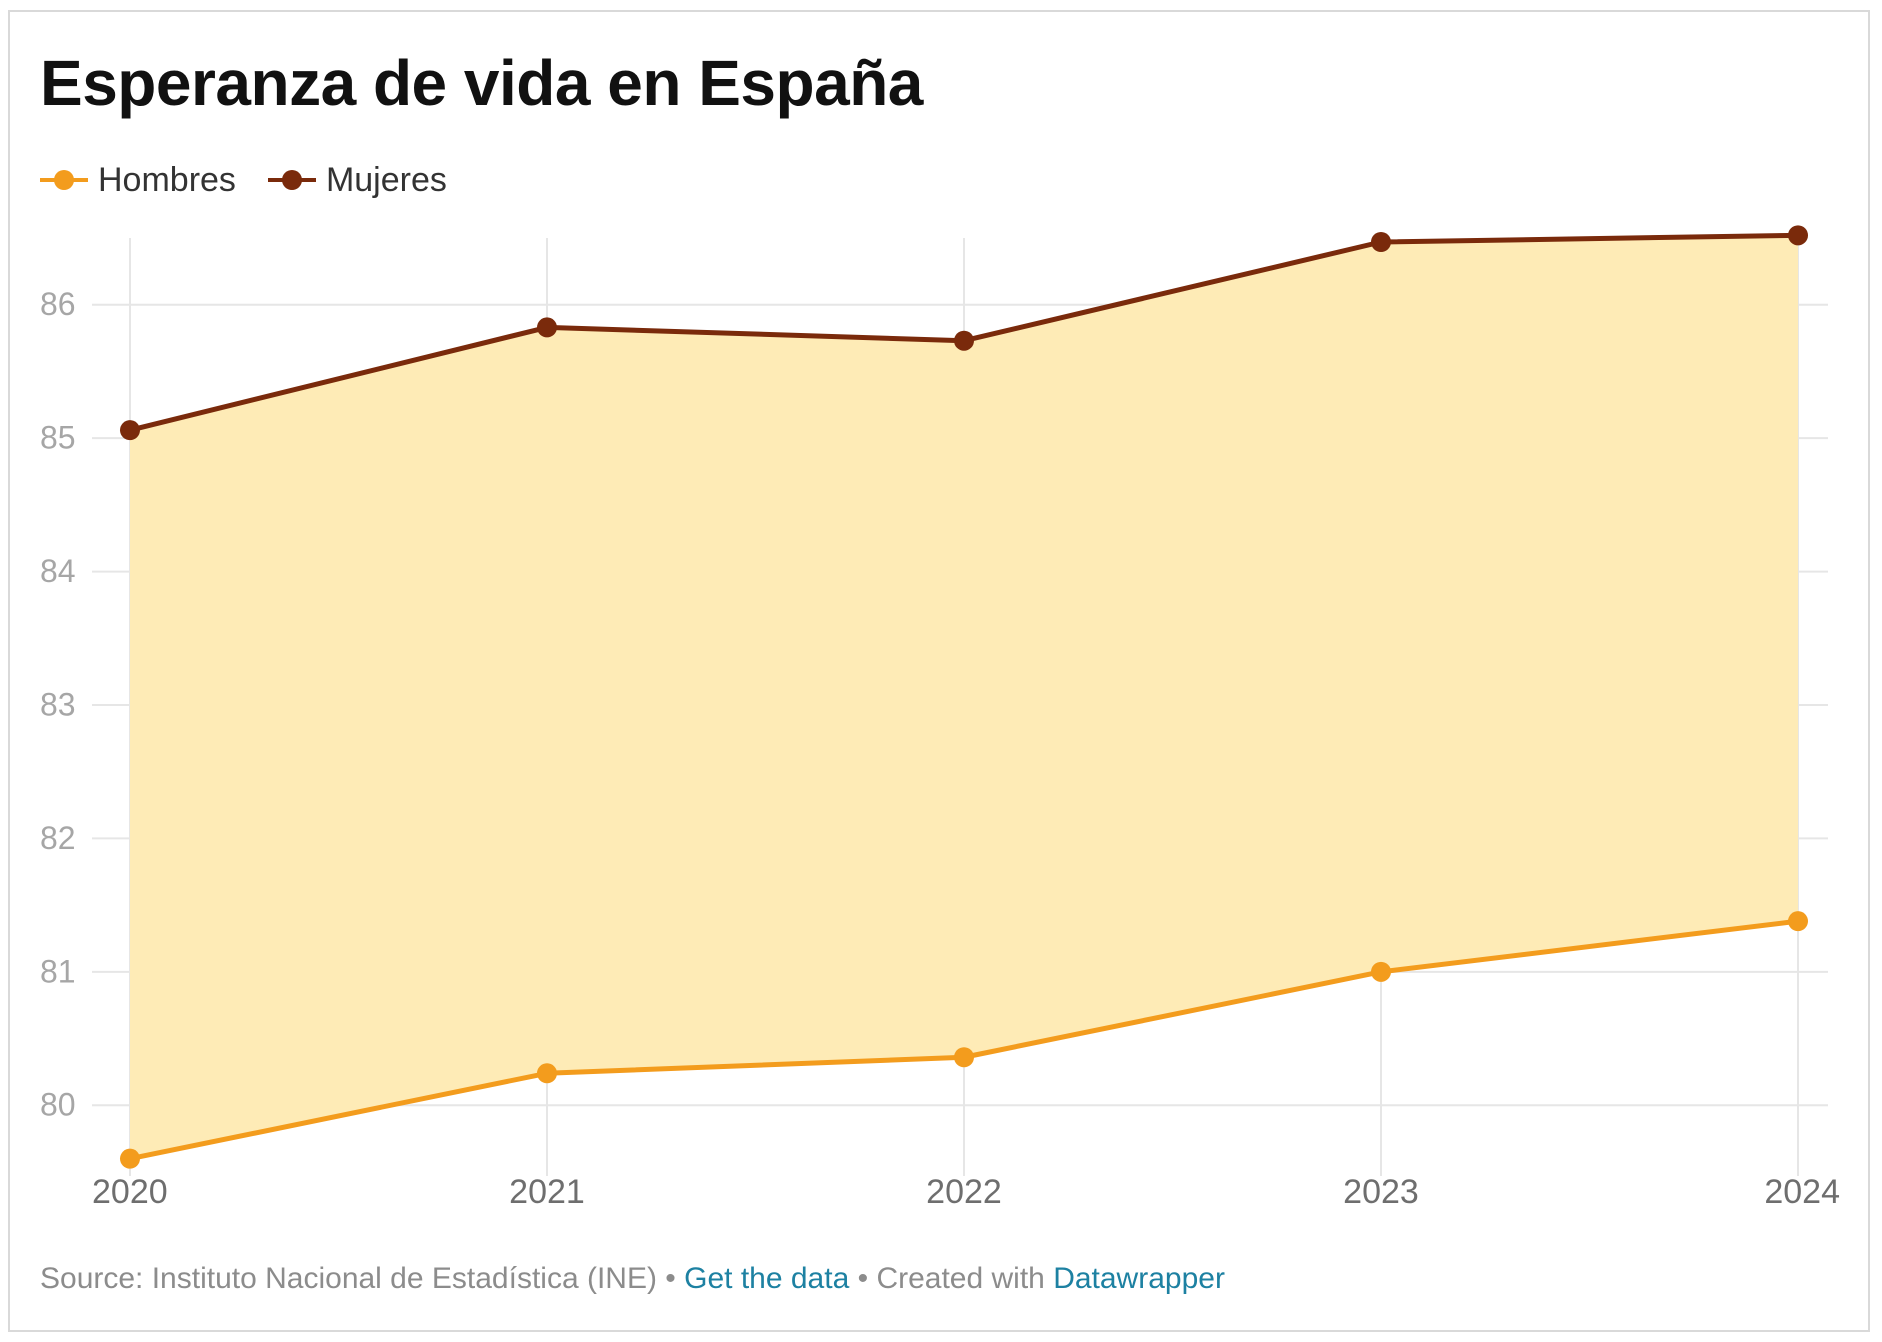 The height and width of the screenshot is (1342, 1882). I want to click on chart-legend: Hombres Mujeres, so click(243, 180).